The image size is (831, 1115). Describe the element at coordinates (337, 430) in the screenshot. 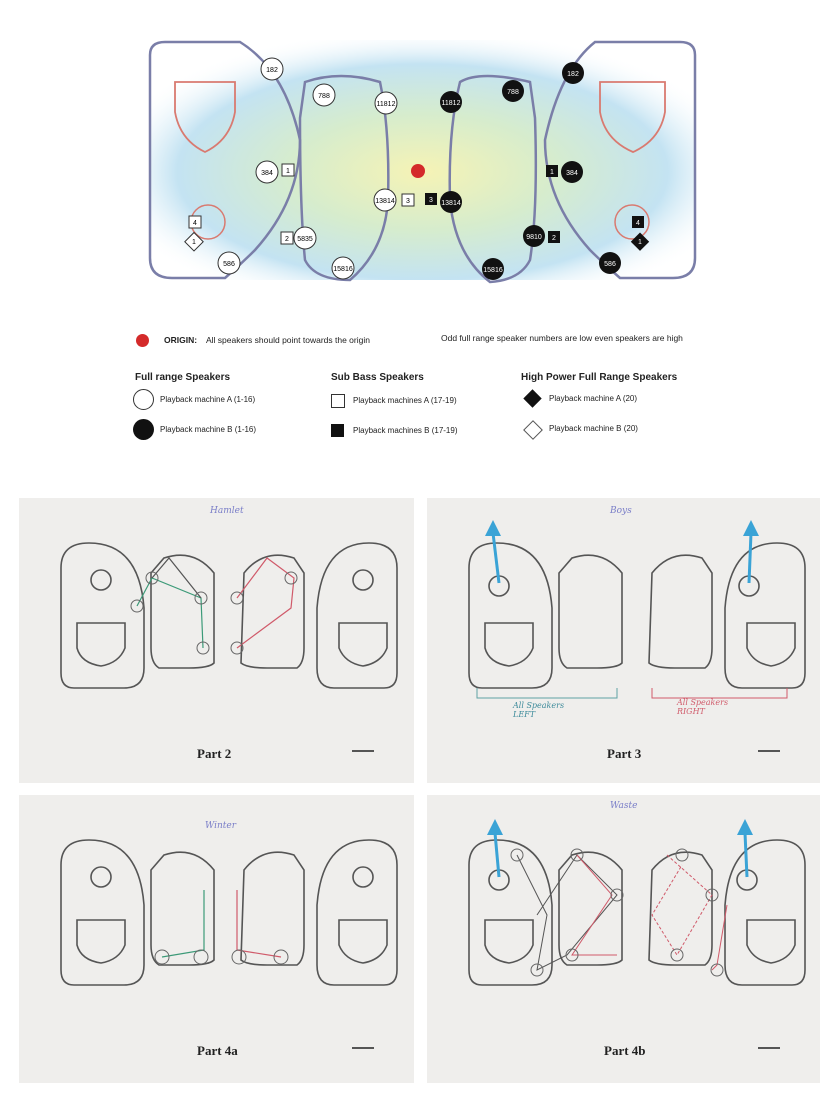

I see `black-square-icon` at that location.